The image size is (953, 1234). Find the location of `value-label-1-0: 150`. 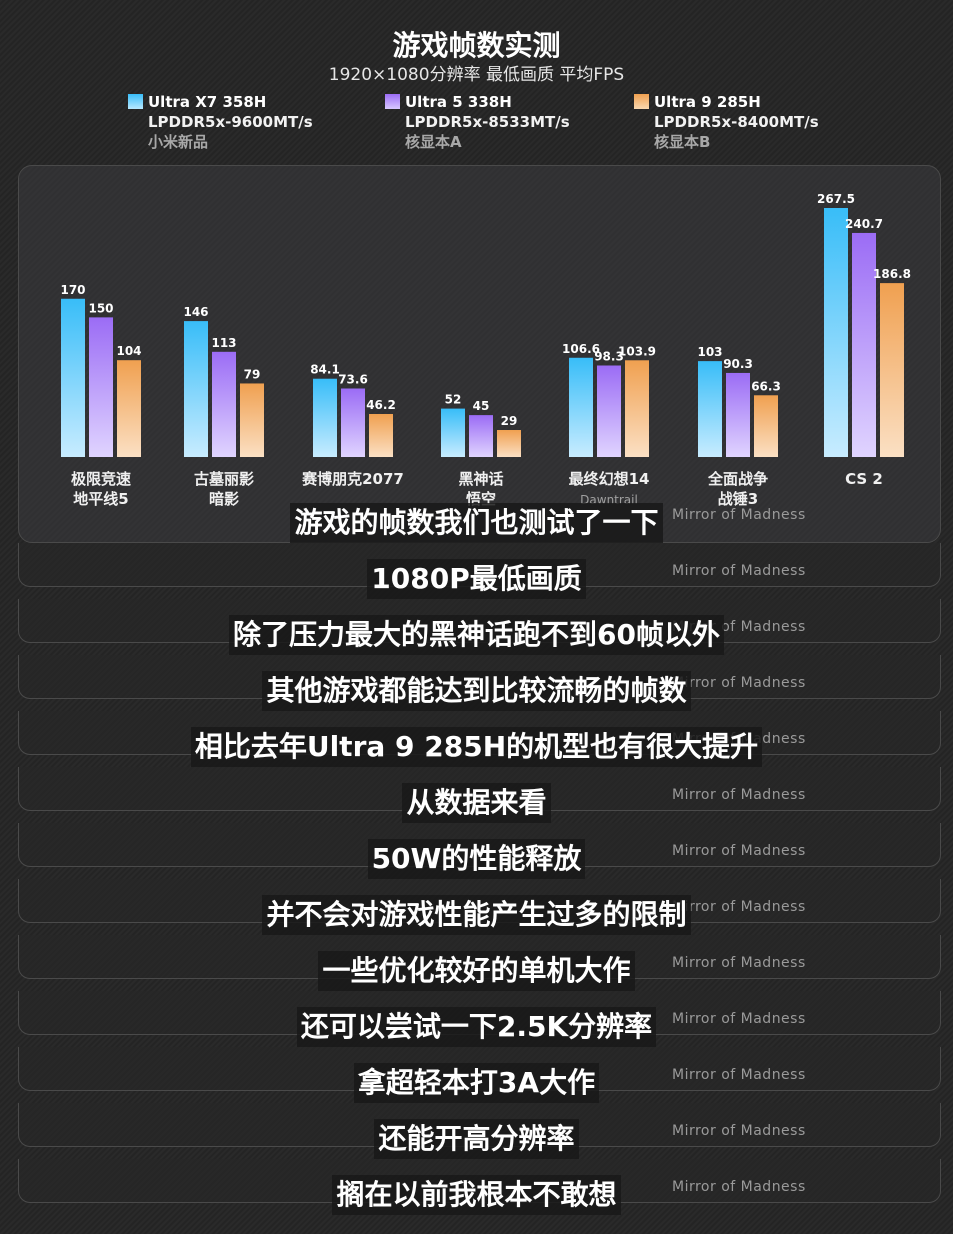

value-label-1-0: 150 is located at coordinates (100, 308).